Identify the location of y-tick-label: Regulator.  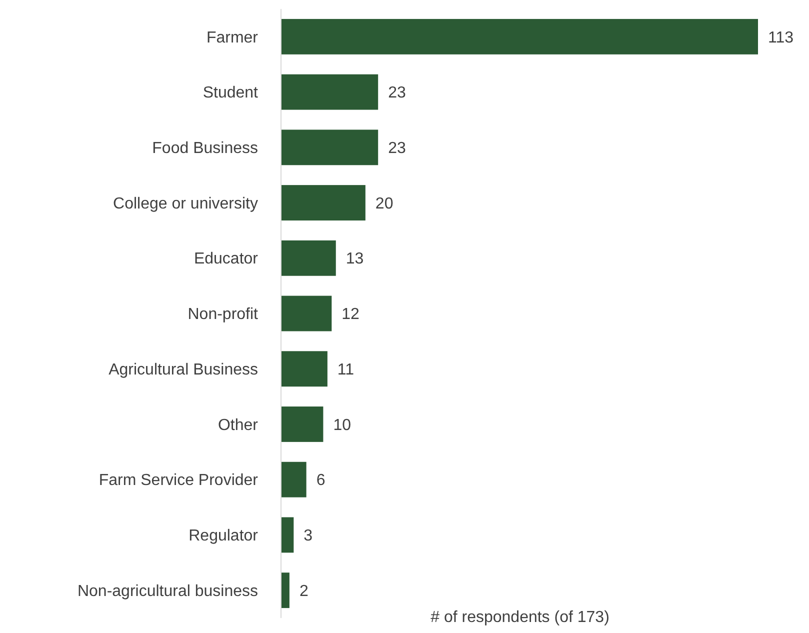
(223, 536).